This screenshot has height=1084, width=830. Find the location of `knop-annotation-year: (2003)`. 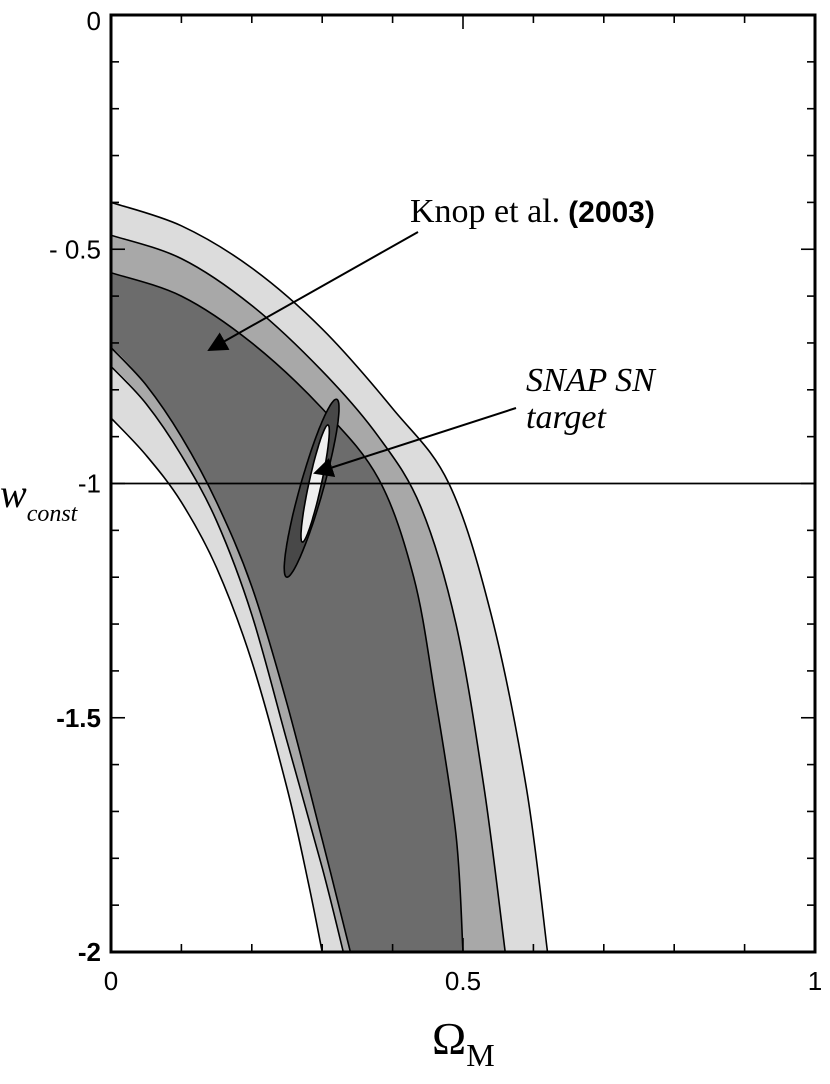

knop-annotation-year: (2003) is located at coordinates (611, 212).